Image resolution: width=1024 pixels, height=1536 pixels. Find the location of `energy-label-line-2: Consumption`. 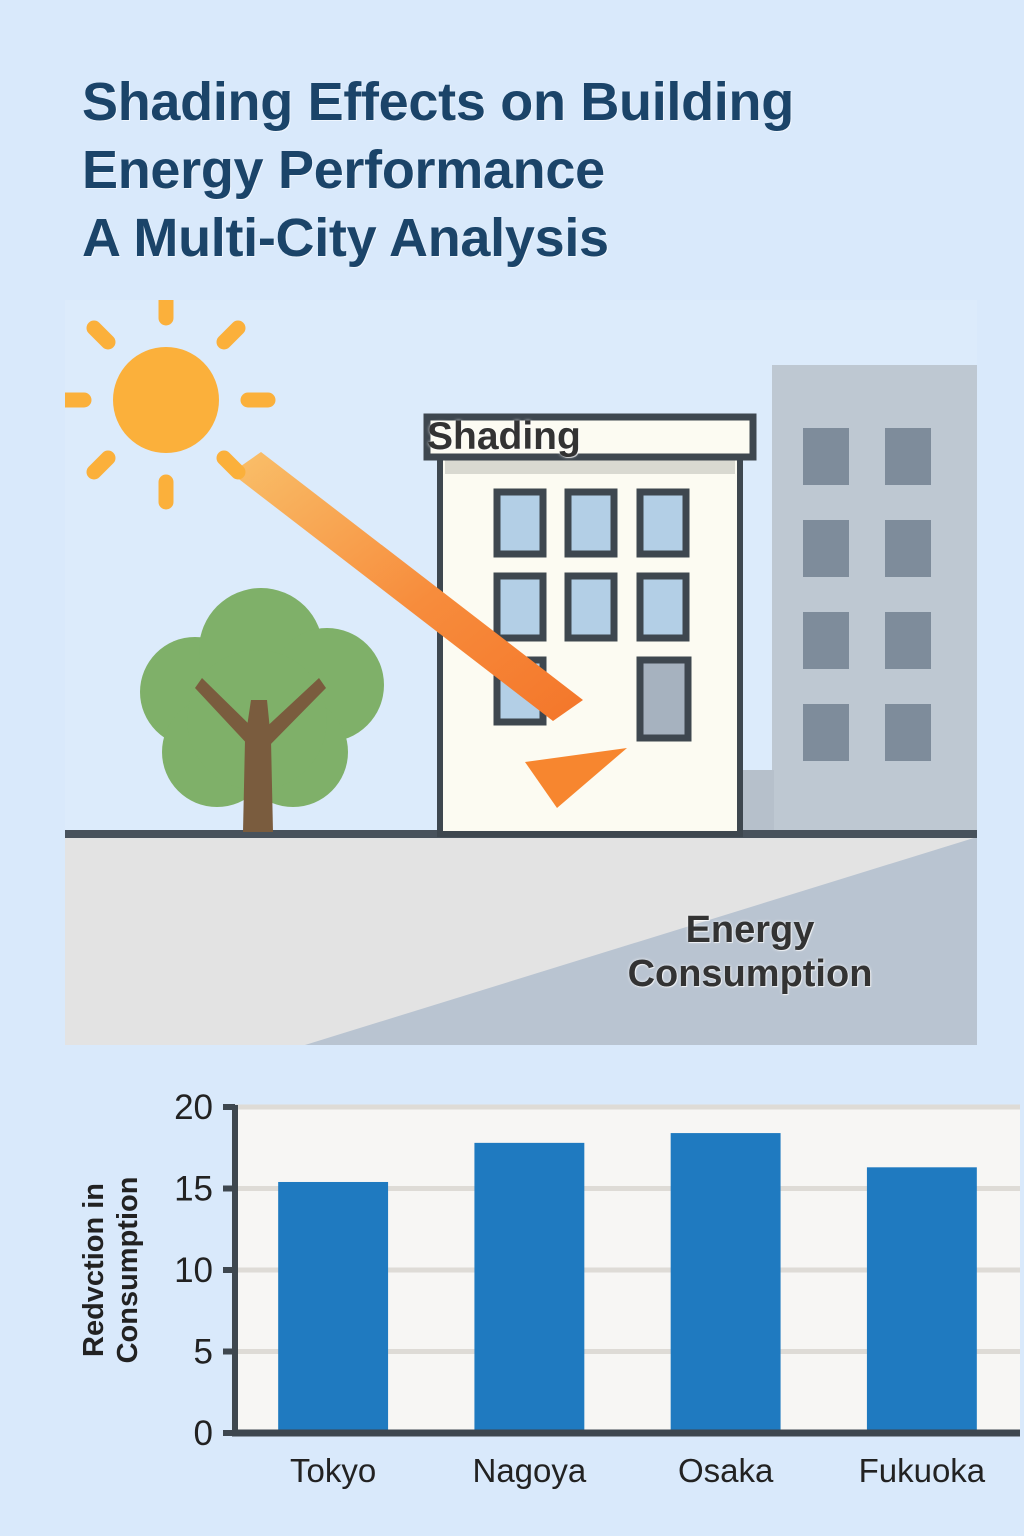

energy-label-line-2: Consumption is located at coordinates (750, 974).